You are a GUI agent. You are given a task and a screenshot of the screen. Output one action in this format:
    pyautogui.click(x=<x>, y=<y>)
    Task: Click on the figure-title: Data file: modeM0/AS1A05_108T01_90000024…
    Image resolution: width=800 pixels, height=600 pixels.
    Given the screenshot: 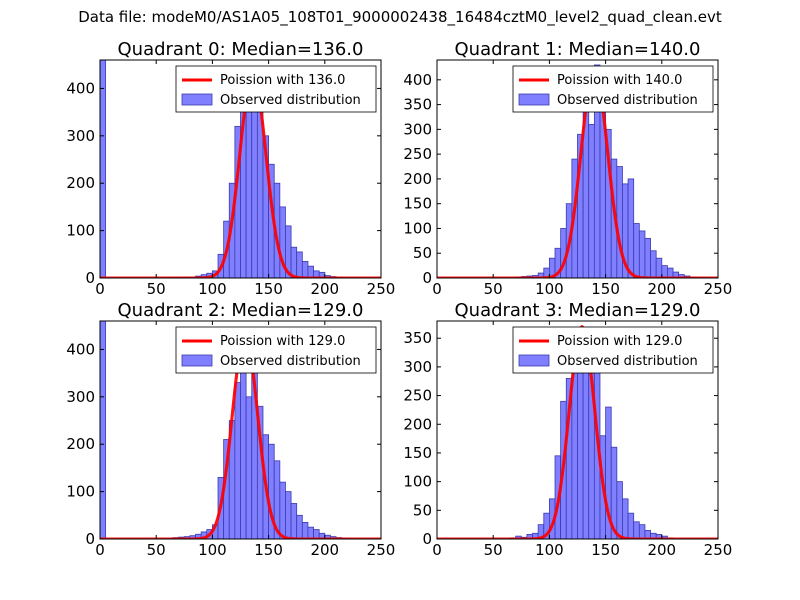 What is the action you would take?
    pyautogui.click(x=400, y=17)
    